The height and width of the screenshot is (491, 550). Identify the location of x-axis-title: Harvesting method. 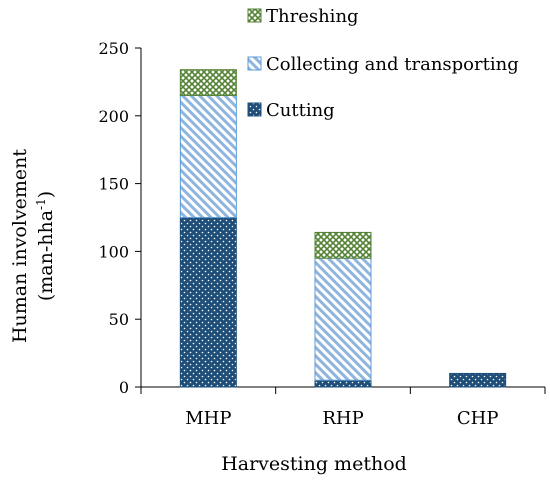
(314, 464).